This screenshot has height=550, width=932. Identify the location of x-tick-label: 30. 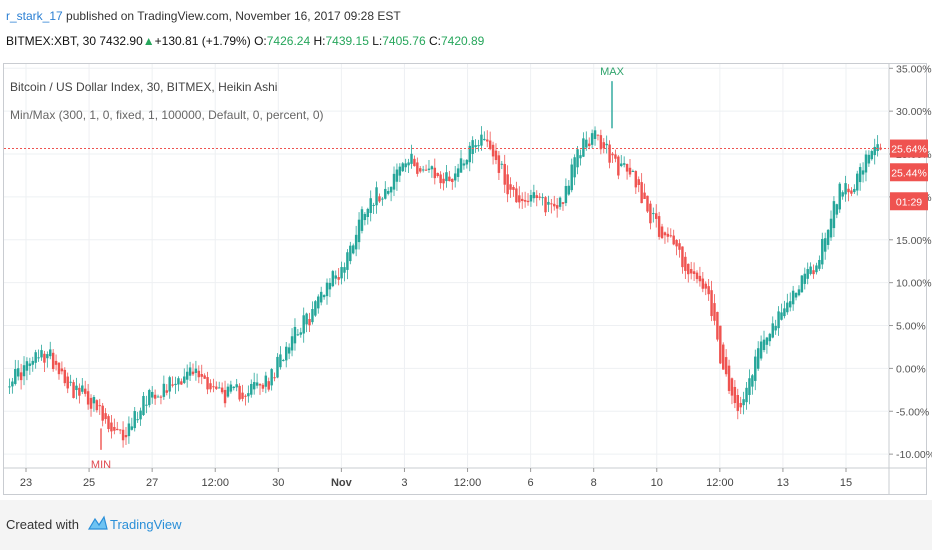
(278, 483).